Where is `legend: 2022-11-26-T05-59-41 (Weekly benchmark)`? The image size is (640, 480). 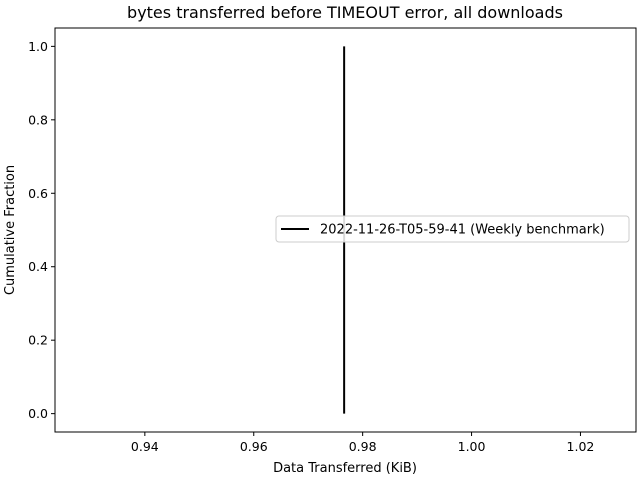 legend: 2022-11-26-T05-59-41 (Weekly benchmark) is located at coordinates (452, 229).